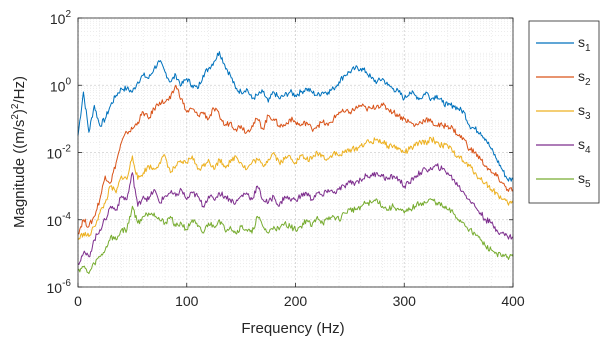  I want to click on x-tick-label: 0, so click(78, 301).